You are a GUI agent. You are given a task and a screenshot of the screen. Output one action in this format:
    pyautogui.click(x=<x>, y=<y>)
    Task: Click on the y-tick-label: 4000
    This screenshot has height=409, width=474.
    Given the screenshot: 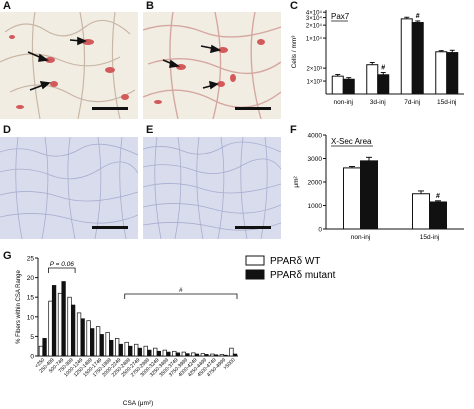 What is the action you would take?
    pyautogui.click(x=315, y=136)
    